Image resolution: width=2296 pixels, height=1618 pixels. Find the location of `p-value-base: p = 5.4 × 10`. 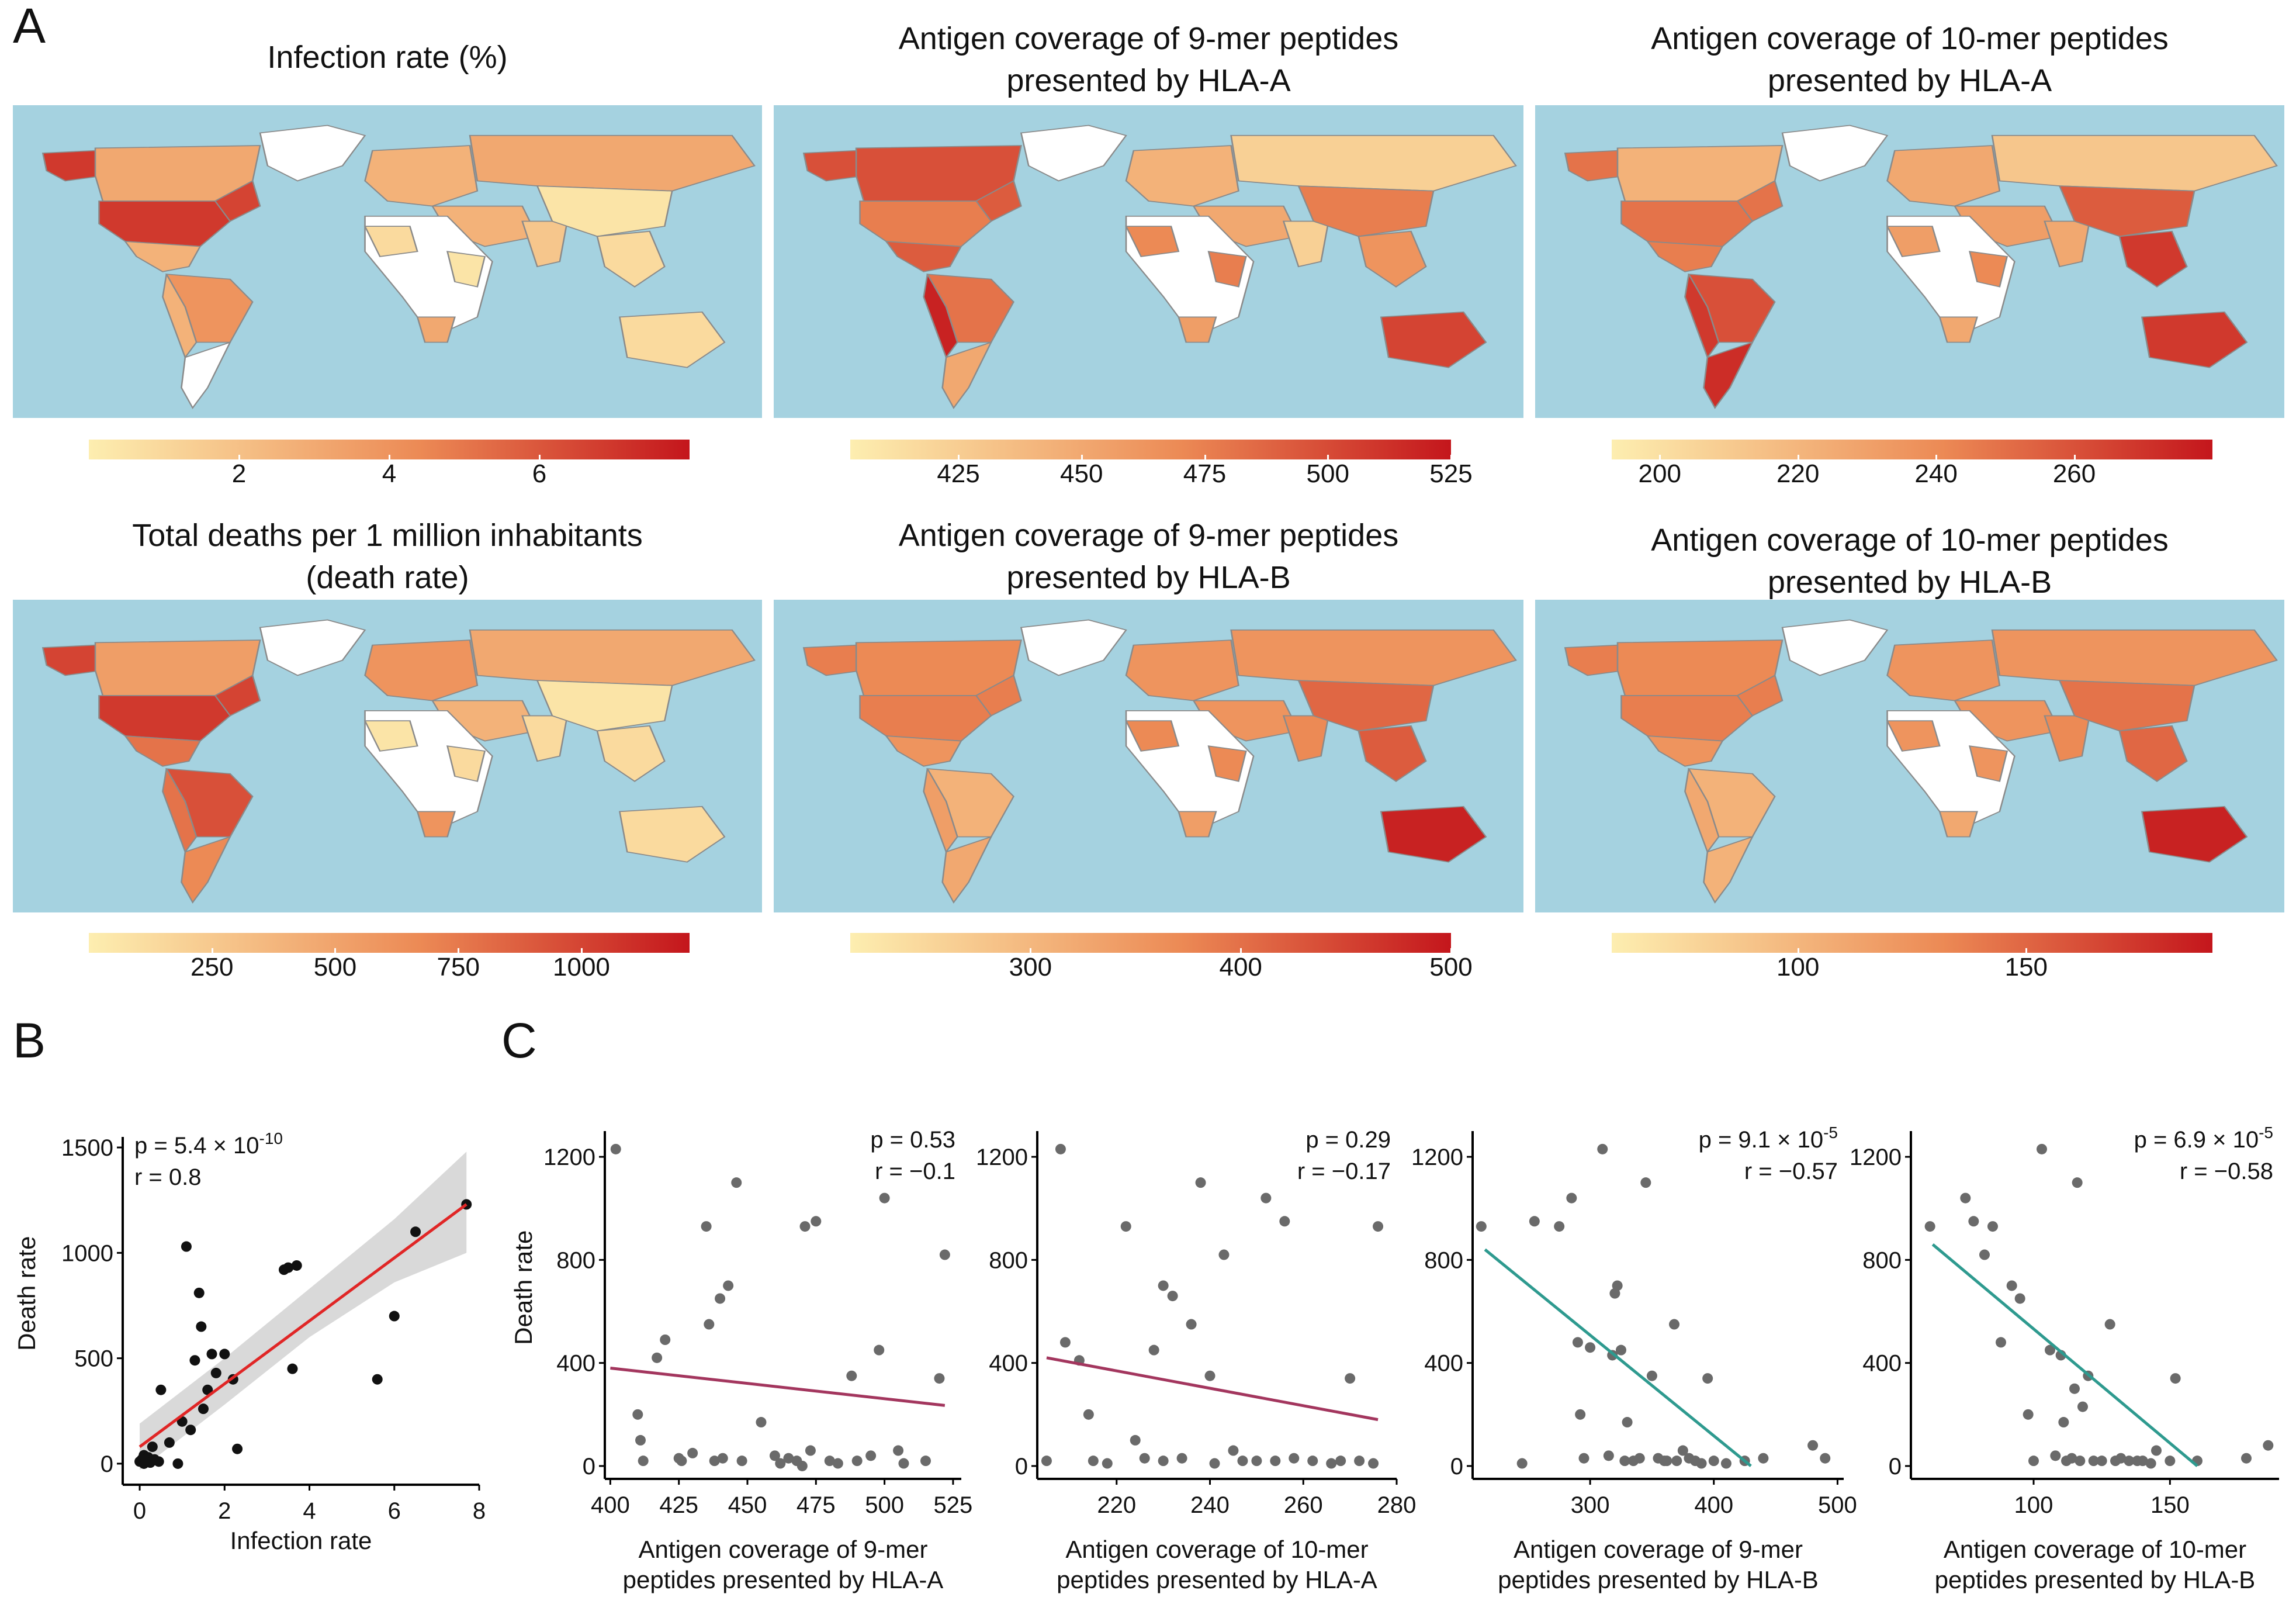

p-value-base: p = 5.4 × 10 is located at coordinates (196, 1146).